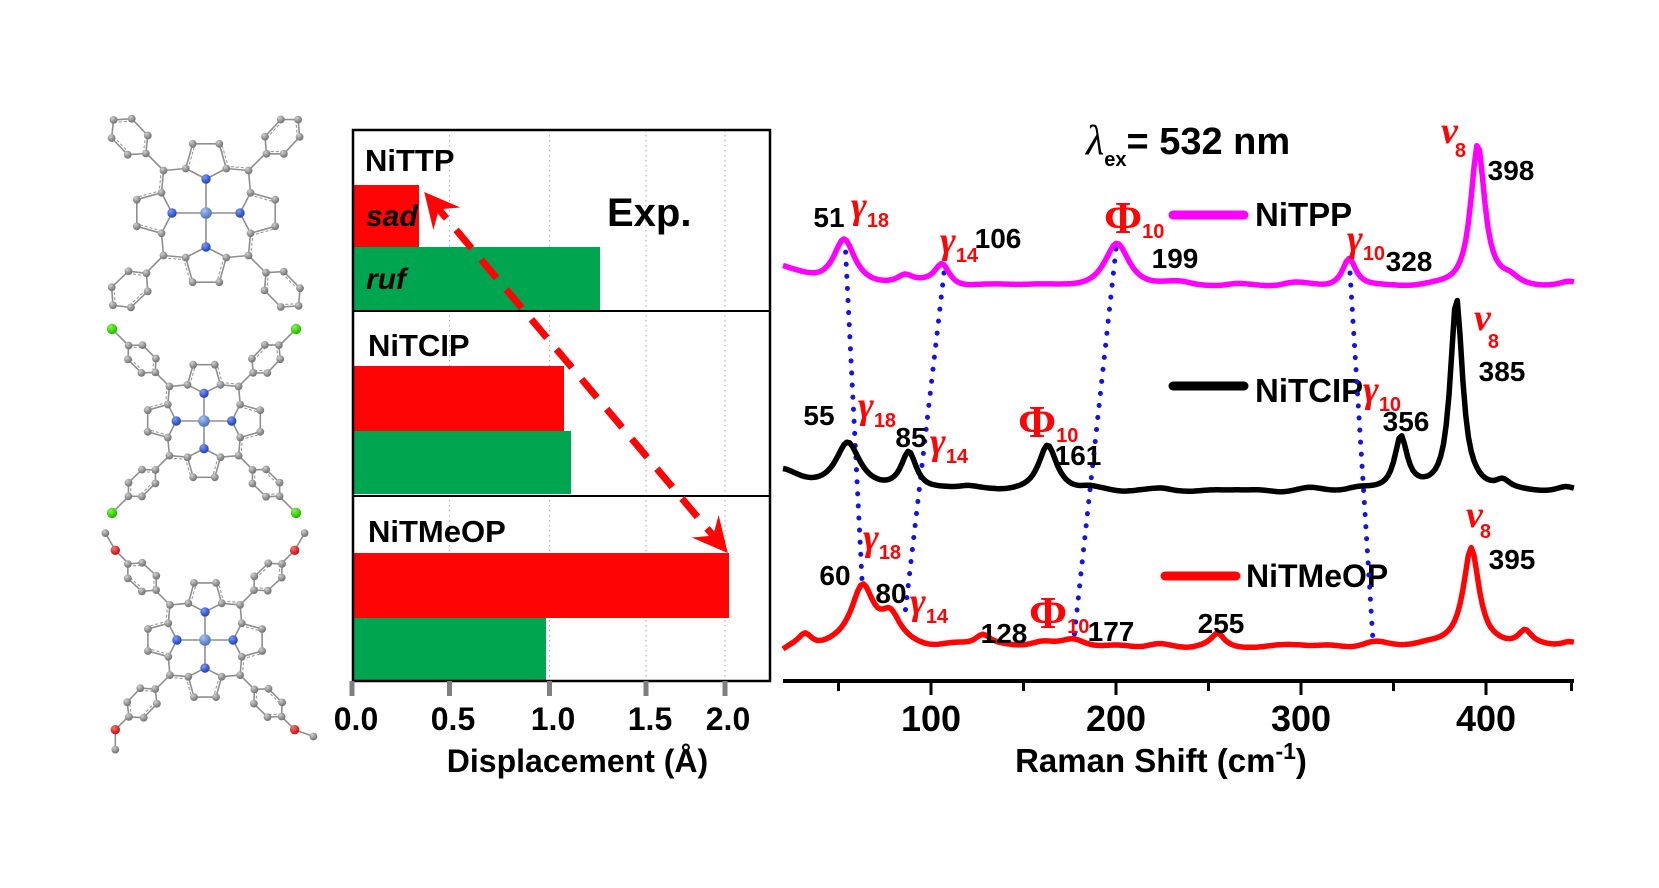  I want to click on svg-text: 356, so click(1406, 421).